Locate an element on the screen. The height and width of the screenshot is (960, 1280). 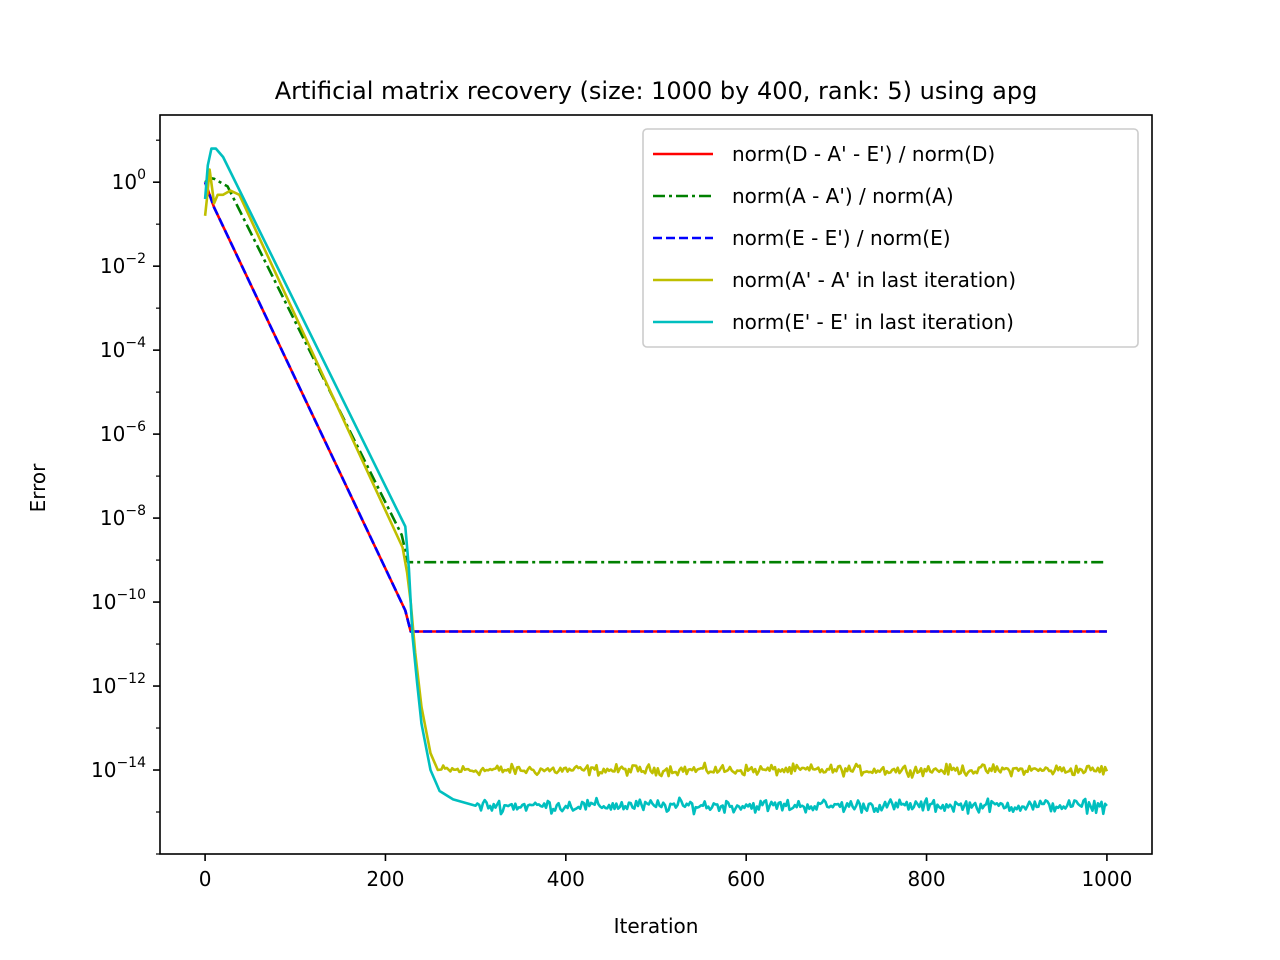
y-tick-label: 10⁻⁴ is located at coordinates (123, 348).